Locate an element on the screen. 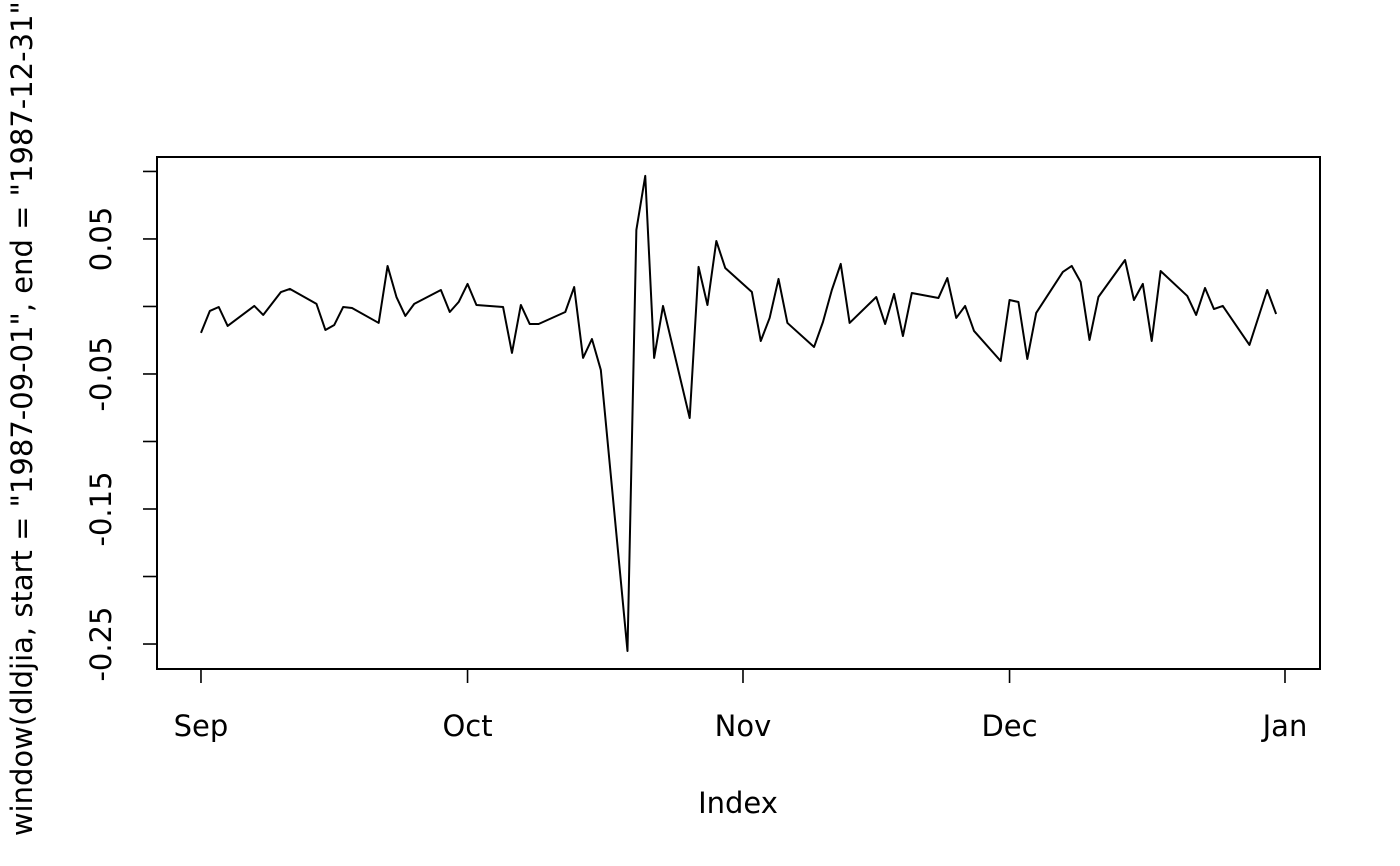 This screenshot has width=1400, height=866. x-tick-label: Sep is located at coordinates (201, 726).